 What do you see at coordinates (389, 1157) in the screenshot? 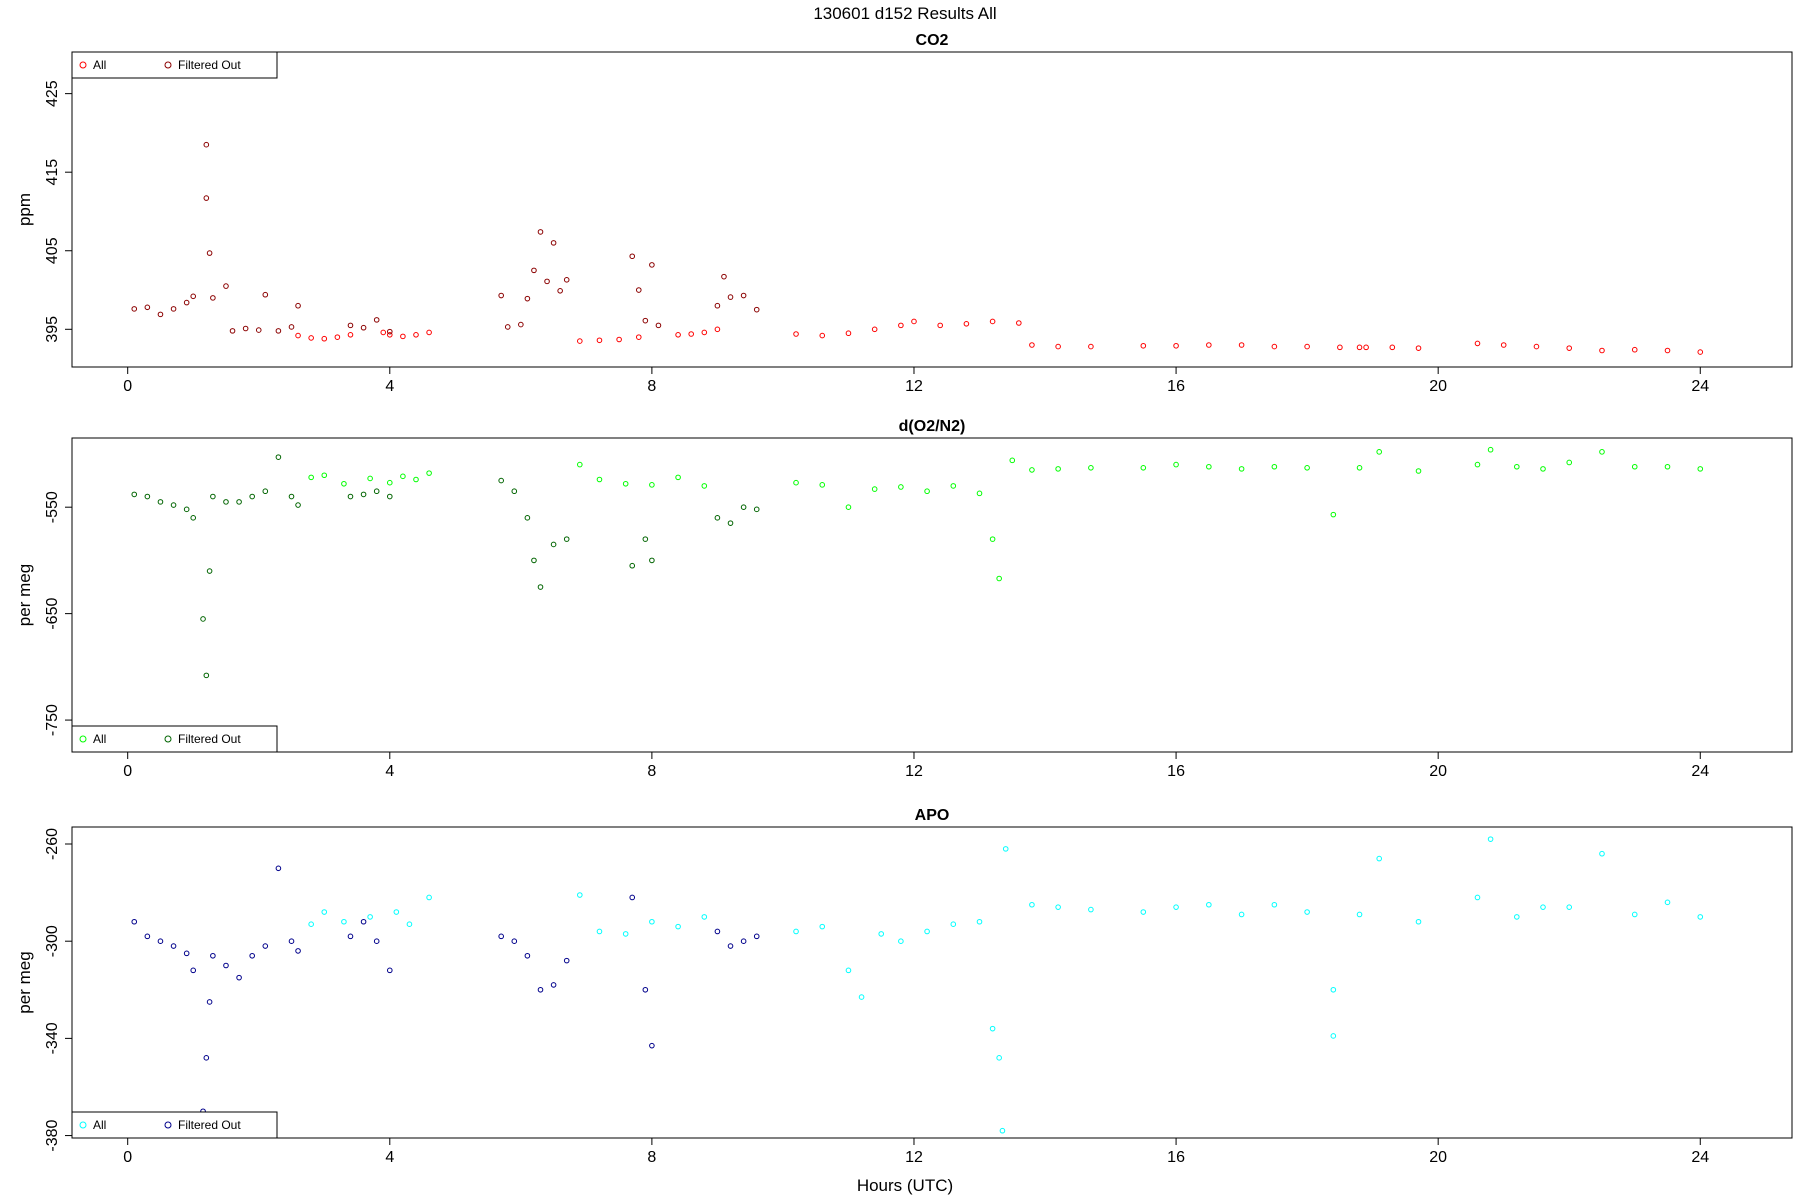
I see `x-tick-label: 4` at bounding box center [389, 1157].